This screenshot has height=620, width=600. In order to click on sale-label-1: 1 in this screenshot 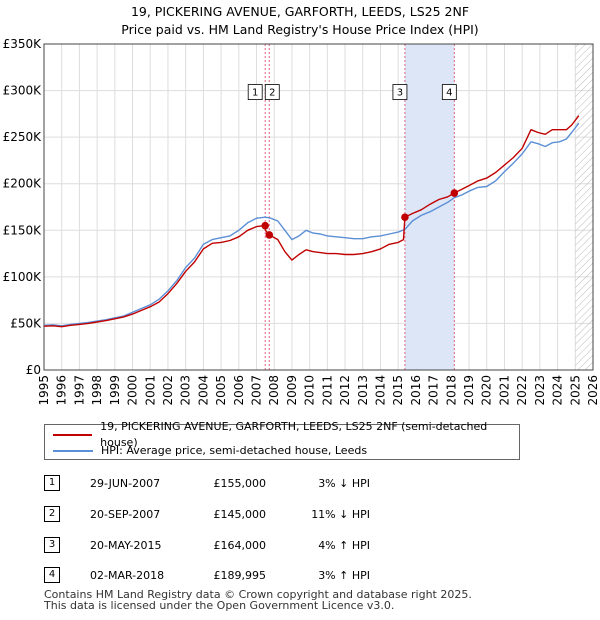, I will do `click(255, 93)`.